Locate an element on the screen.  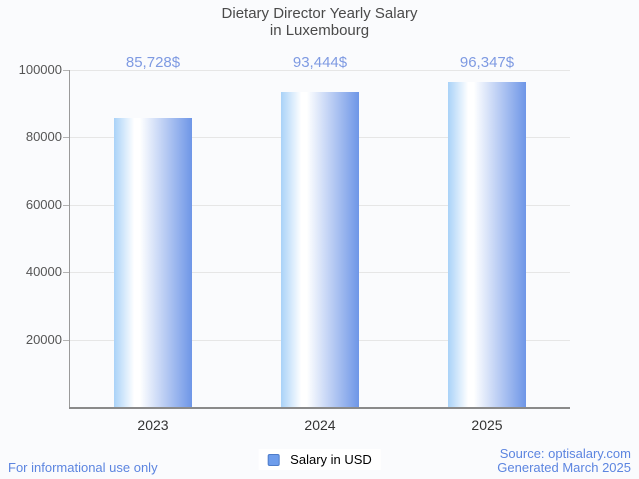
y-tick-label: 80000 is located at coordinates (43, 136).